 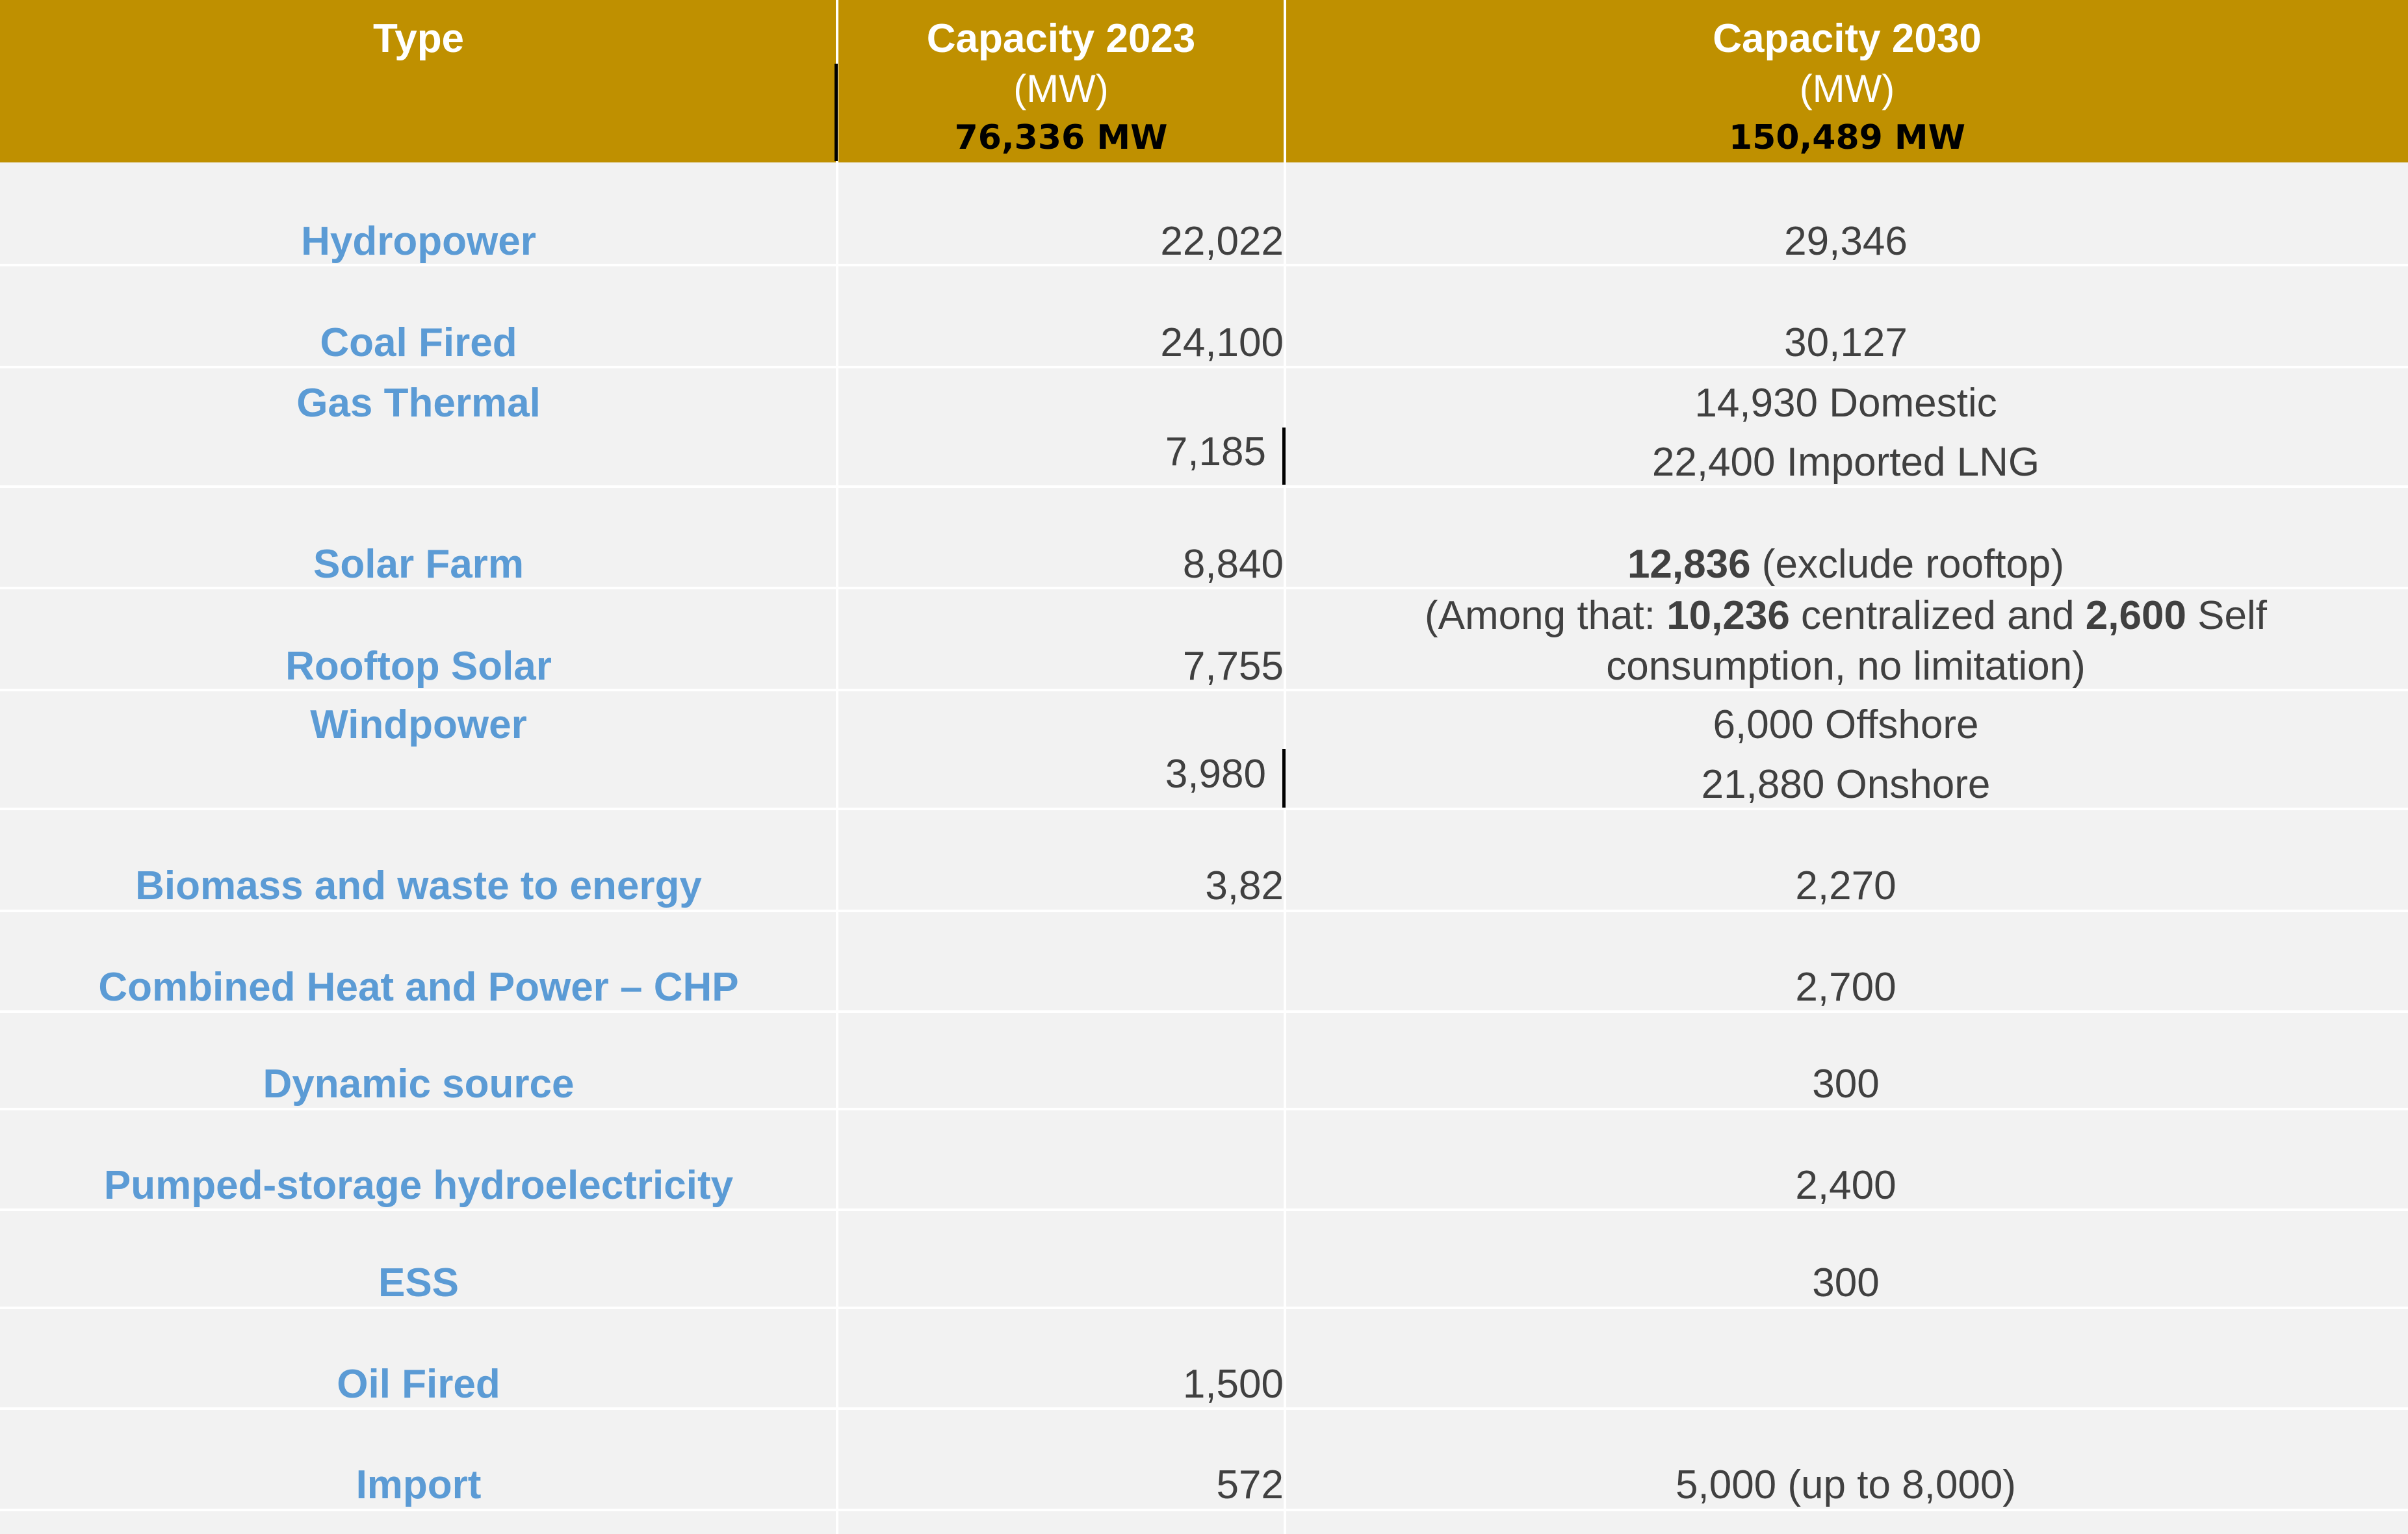 What do you see at coordinates (1937, 615) in the screenshot?
I see `note-mid: centralized and` at bounding box center [1937, 615].